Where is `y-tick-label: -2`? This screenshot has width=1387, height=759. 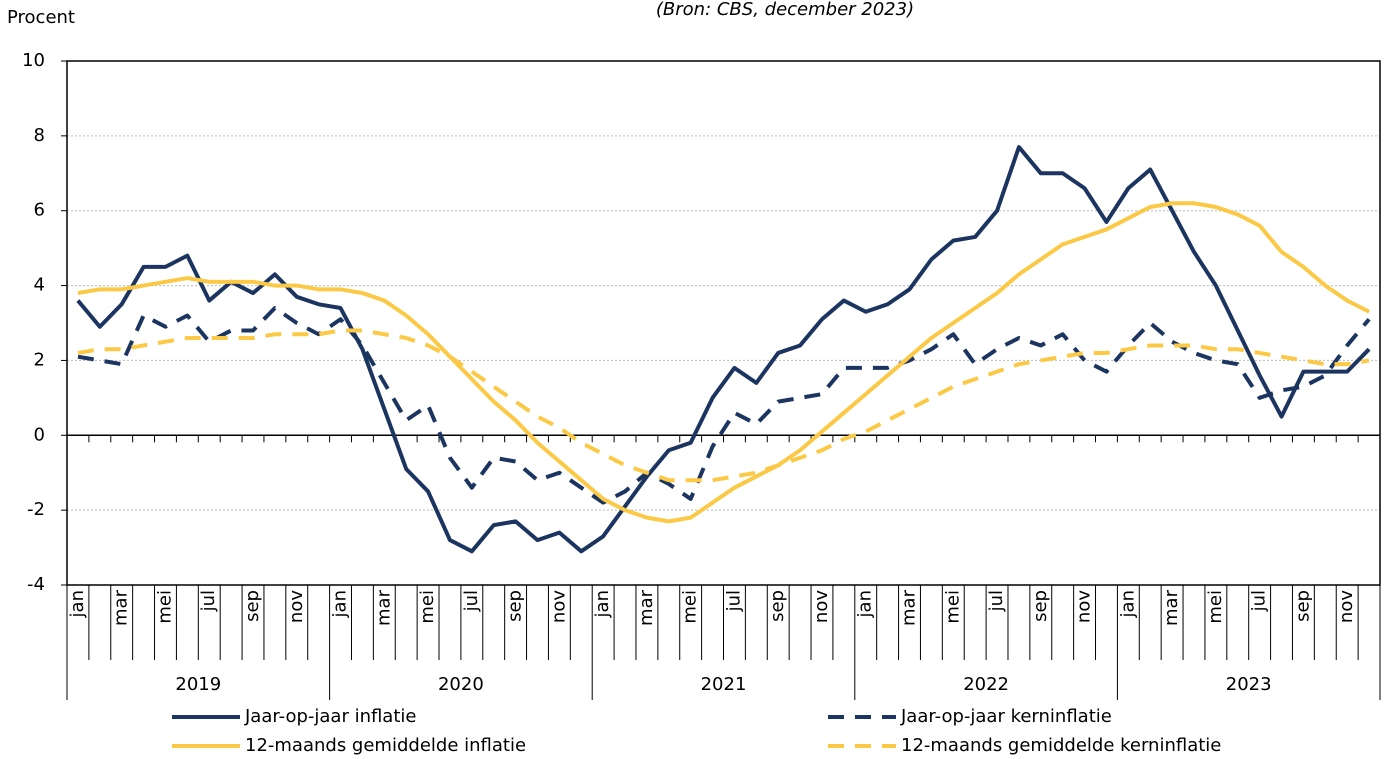
y-tick-label: -2 is located at coordinates (36, 509).